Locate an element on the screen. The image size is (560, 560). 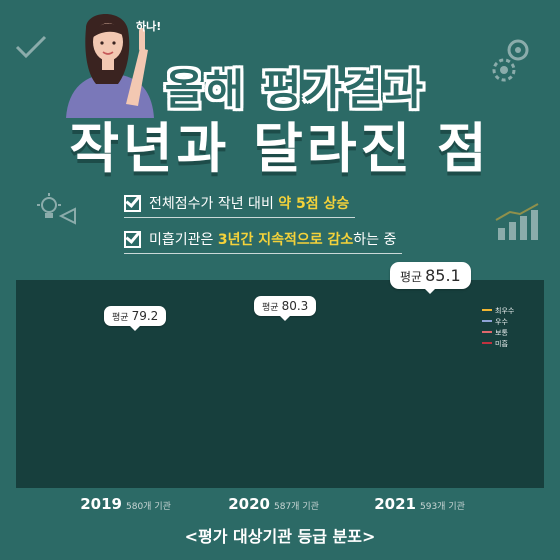
chart-caption: <평가 대상기관 등급 분포> is located at coordinates (280, 536).